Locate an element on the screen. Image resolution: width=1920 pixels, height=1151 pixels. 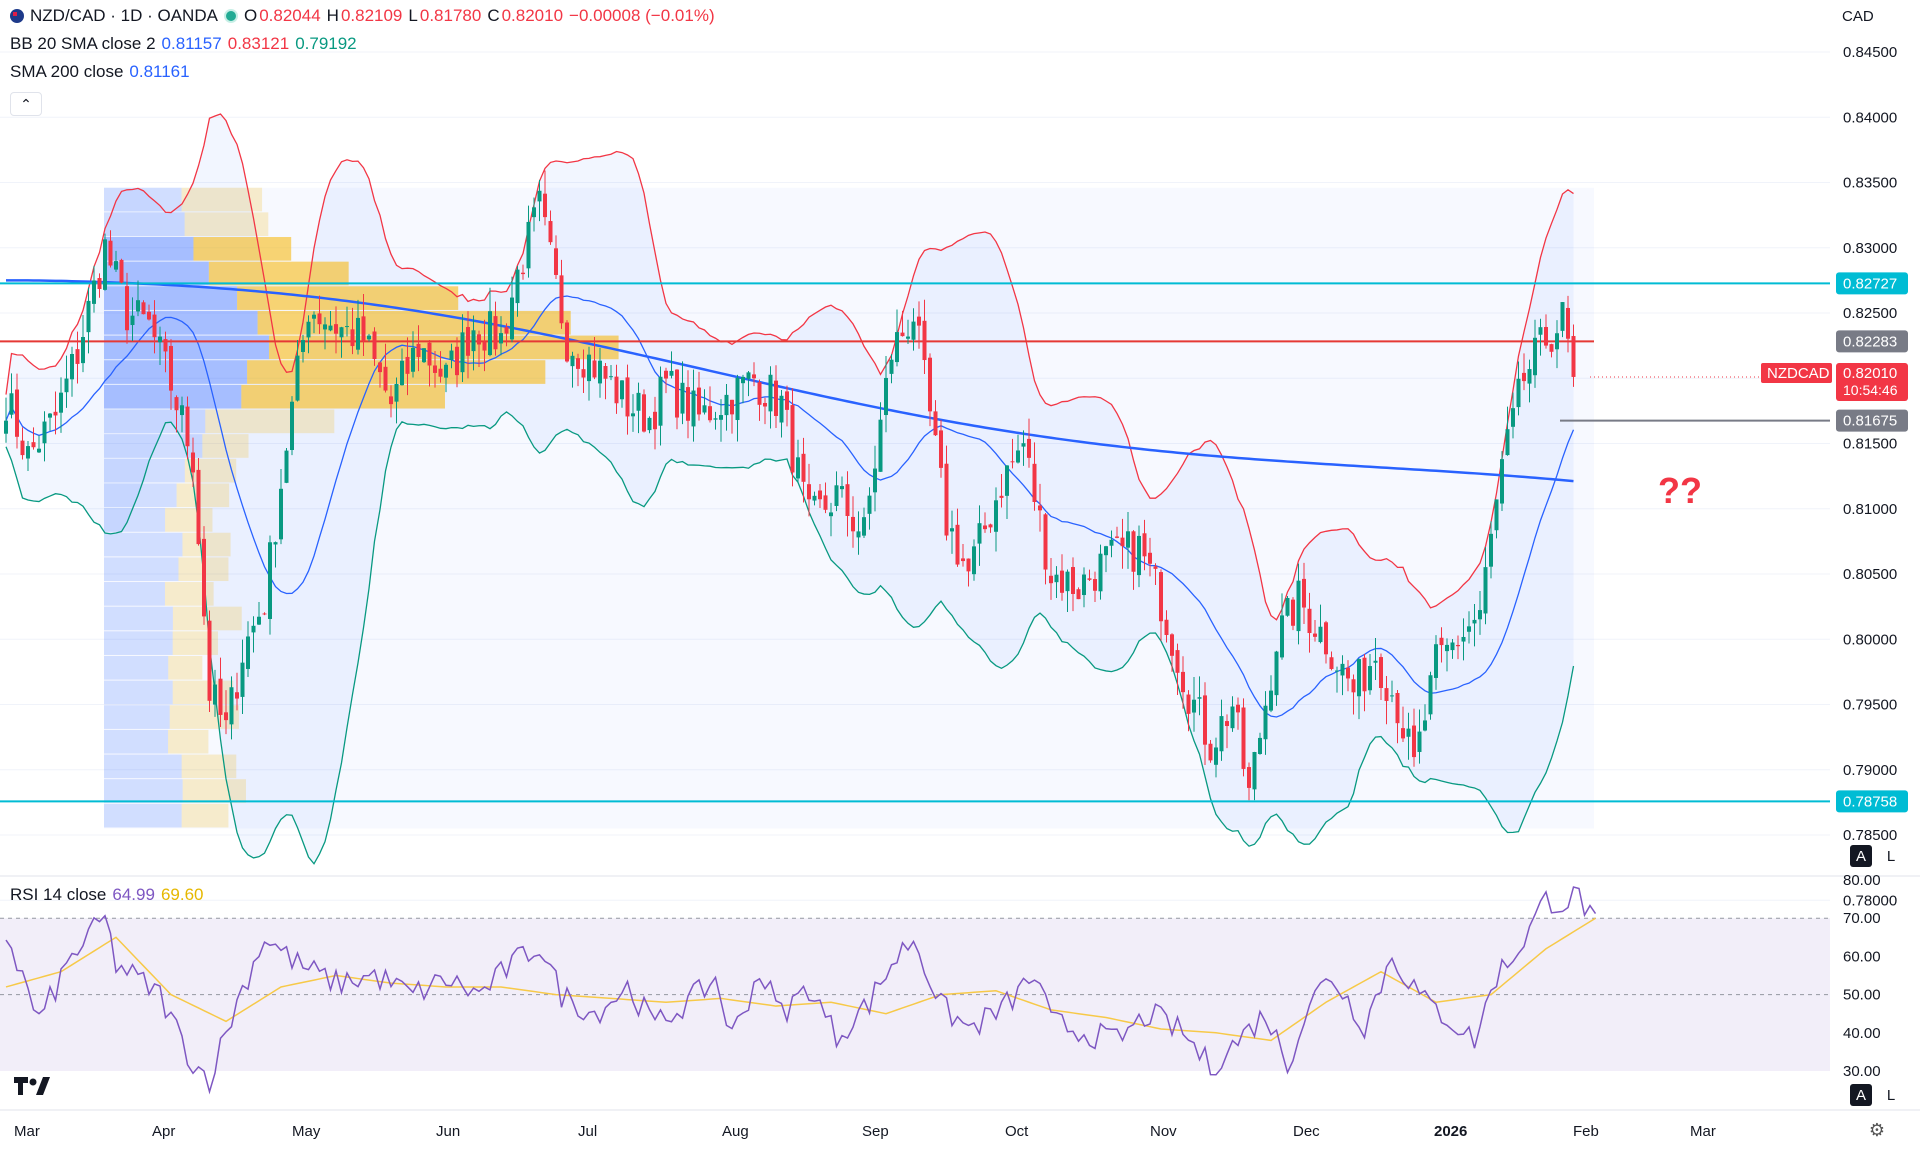
price-label-text: 0.82727 is located at coordinates (1870, 283).